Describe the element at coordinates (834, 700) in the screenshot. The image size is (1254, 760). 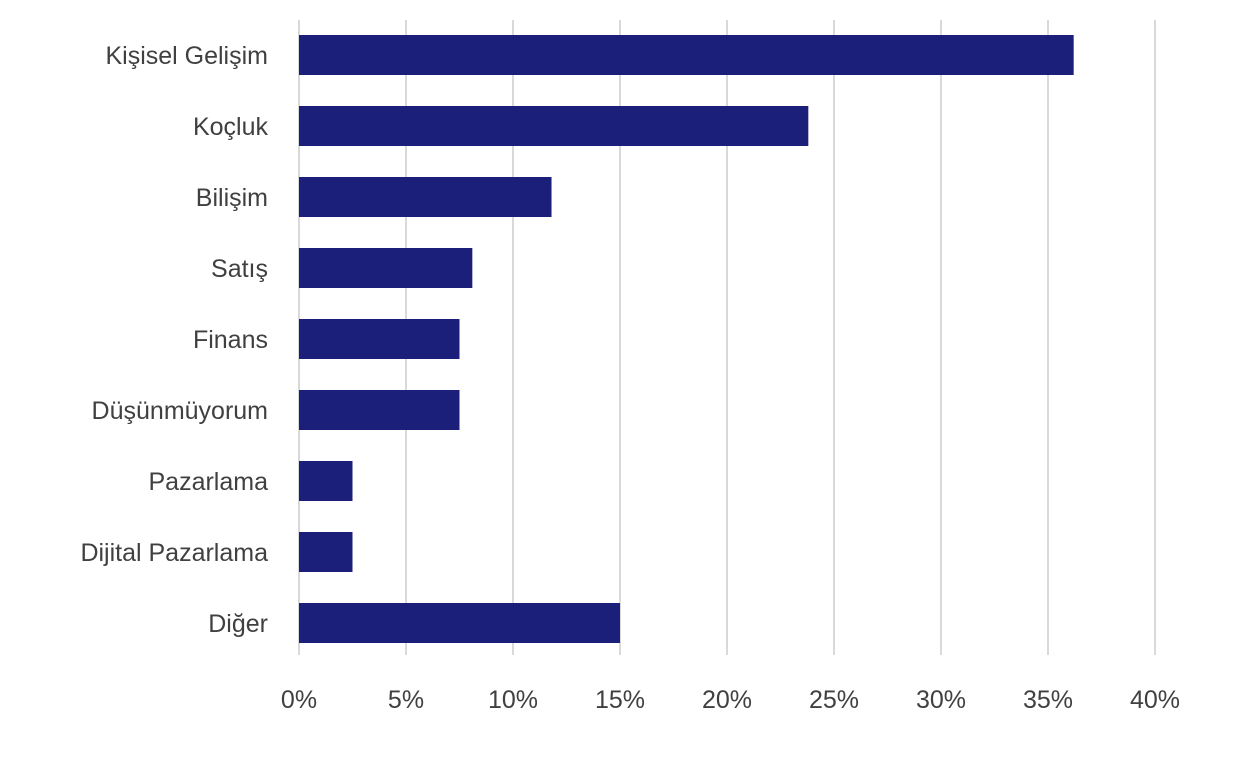
I see `x-tick-label: 25%` at that location.